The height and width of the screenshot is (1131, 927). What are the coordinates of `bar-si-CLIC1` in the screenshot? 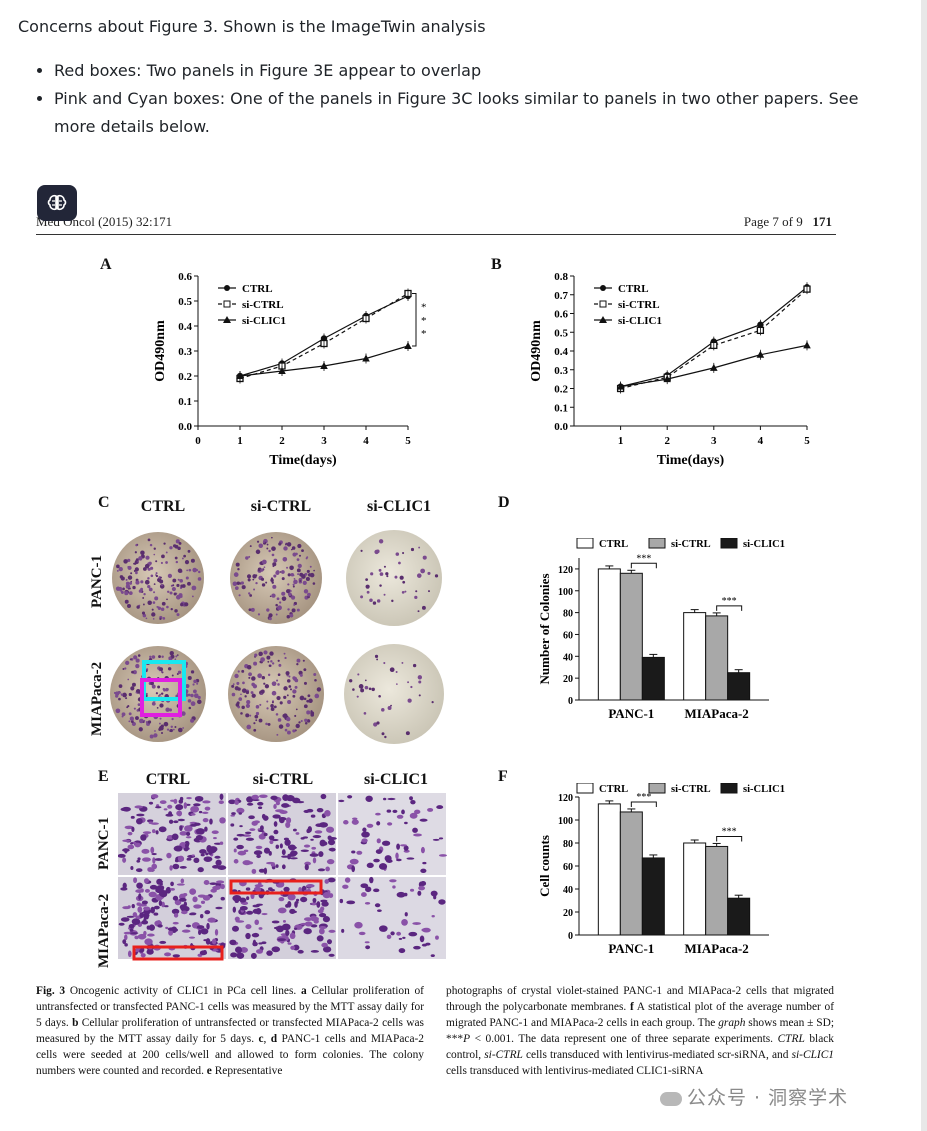 It's located at (653, 896).